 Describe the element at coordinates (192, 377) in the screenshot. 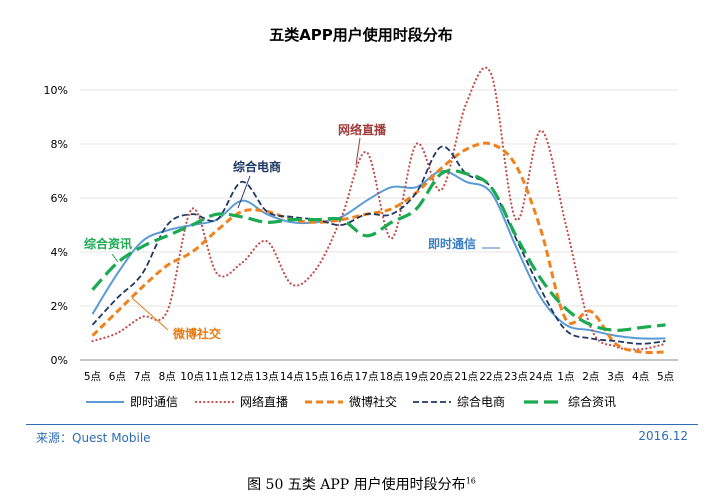

I see `x-tick-label: 10点` at that location.